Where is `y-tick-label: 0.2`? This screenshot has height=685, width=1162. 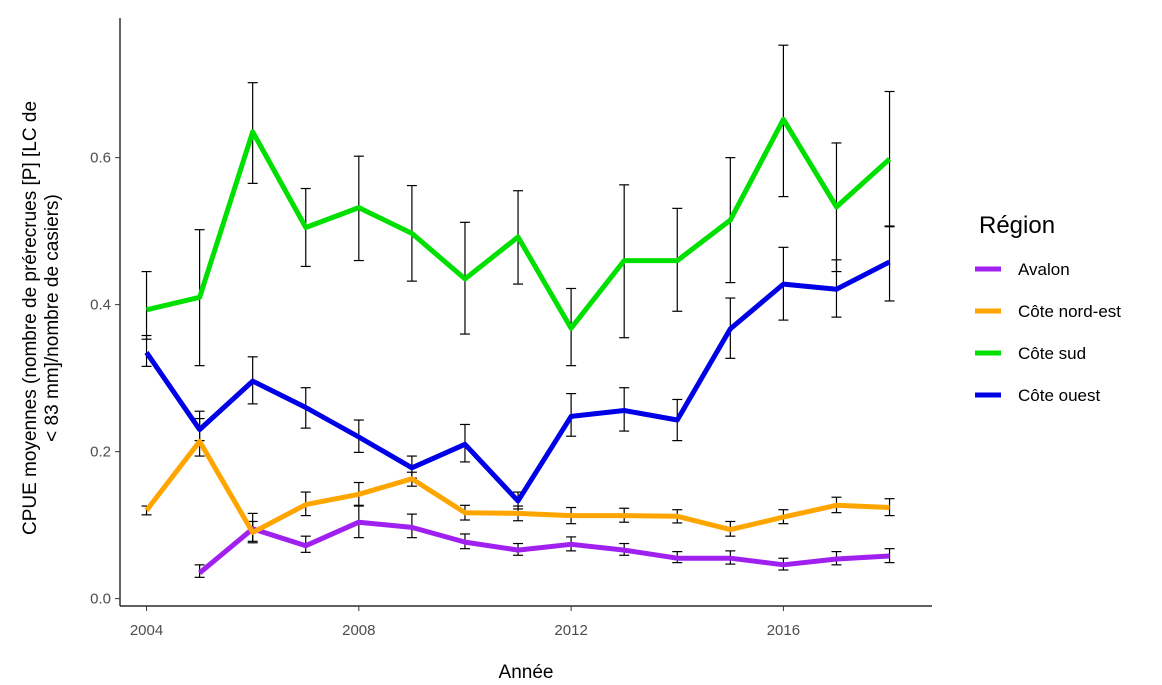
y-tick-label: 0.2 is located at coordinates (100, 452).